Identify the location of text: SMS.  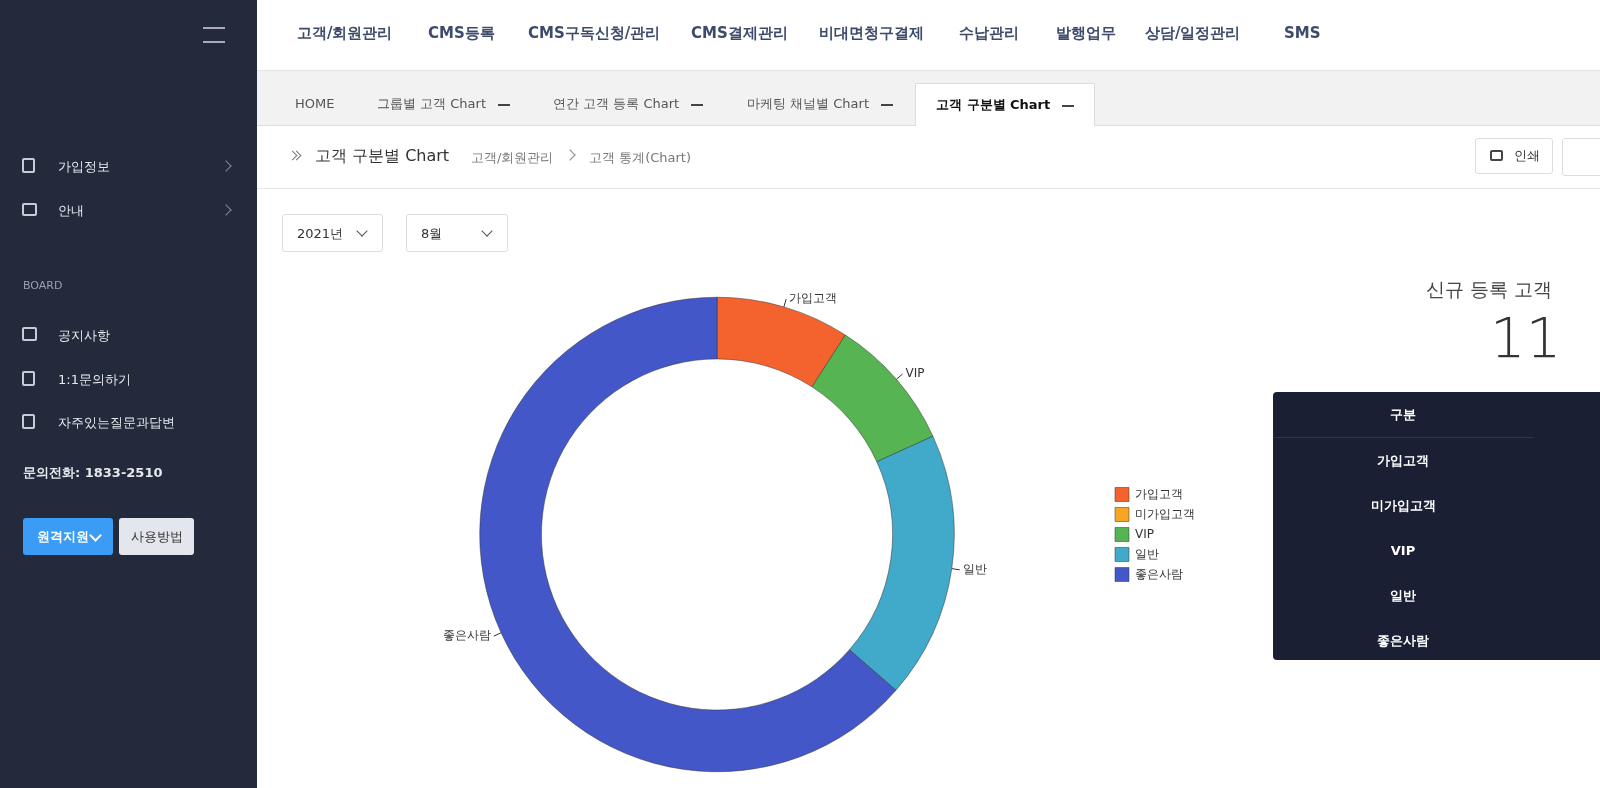
(1302, 33).